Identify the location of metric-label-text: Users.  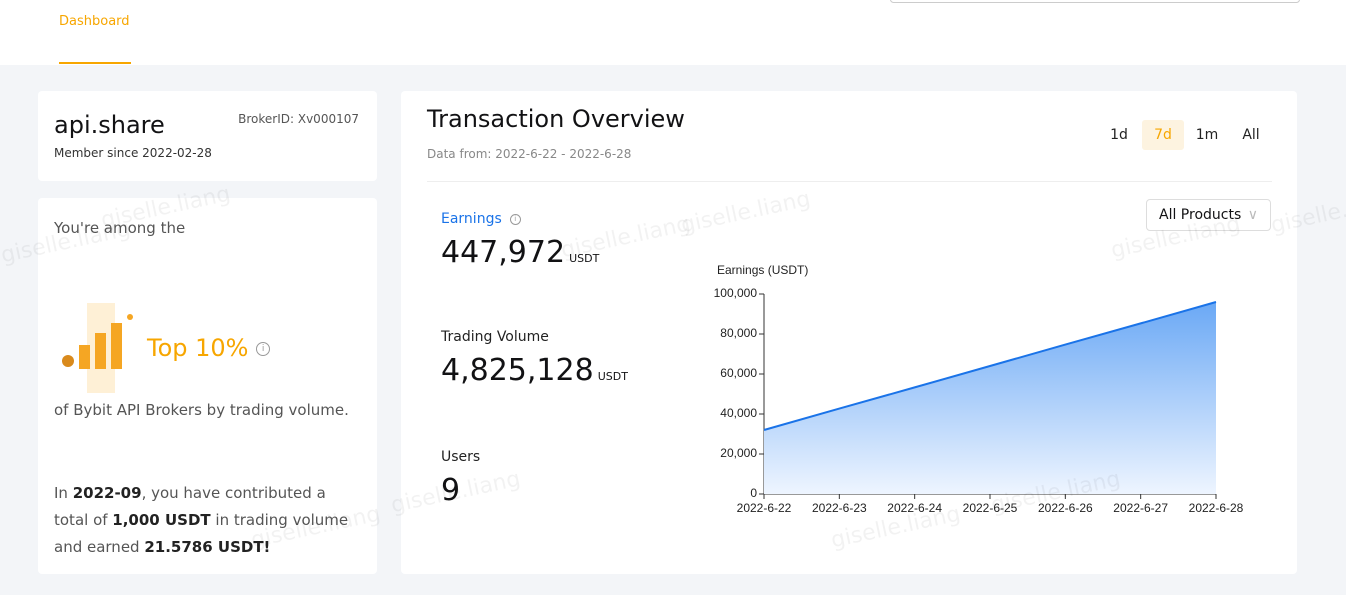
(461, 457).